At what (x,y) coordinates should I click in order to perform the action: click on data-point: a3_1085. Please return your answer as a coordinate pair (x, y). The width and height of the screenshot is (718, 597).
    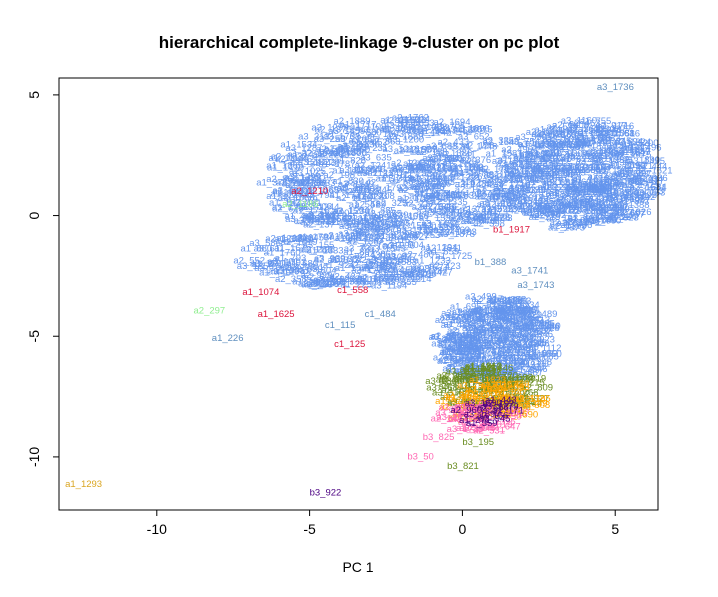
    Looking at the image, I should click on (468, 359).